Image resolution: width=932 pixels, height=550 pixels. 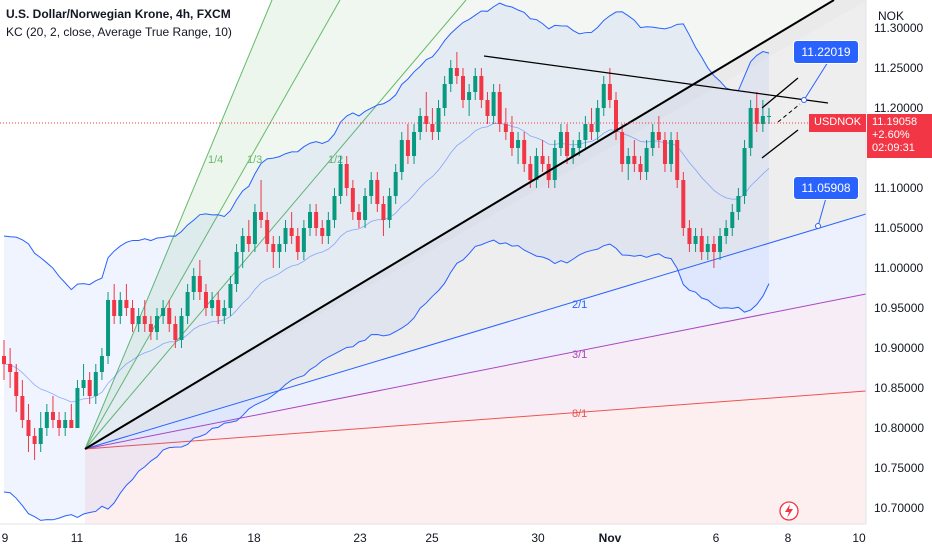 I want to click on fan-label-1-2: 1/2, so click(x=335, y=160).